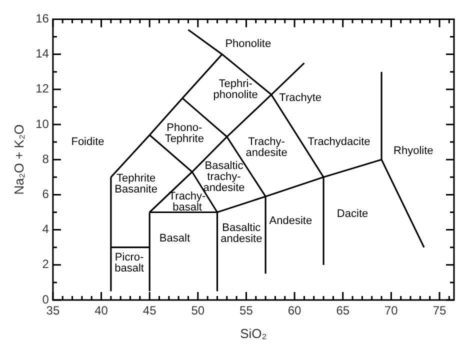 The width and height of the screenshot is (461, 350). Describe the element at coordinates (46, 159) in the screenshot. I see `y-tick-label: 8` at that location.